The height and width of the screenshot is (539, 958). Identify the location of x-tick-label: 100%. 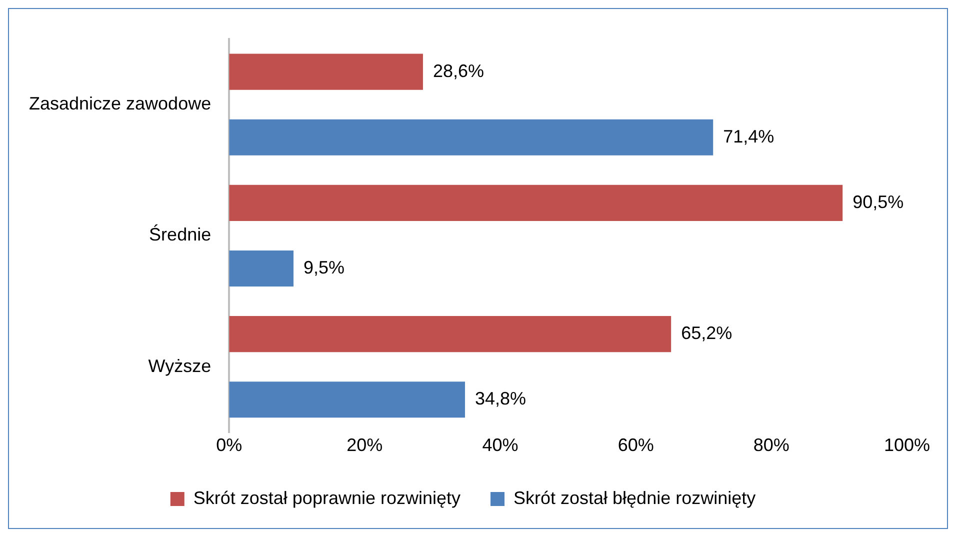
(907, 445).